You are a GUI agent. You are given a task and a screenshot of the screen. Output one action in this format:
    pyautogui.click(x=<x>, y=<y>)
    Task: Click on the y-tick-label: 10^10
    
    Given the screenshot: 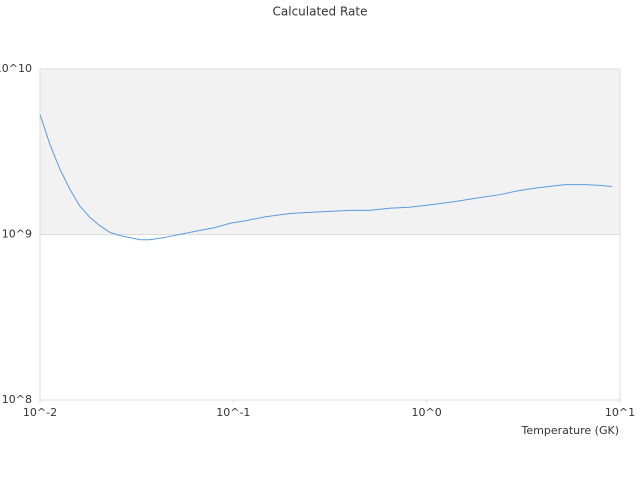 What is the action you would take?
    pyautogui.click(x=16, y=68)
    